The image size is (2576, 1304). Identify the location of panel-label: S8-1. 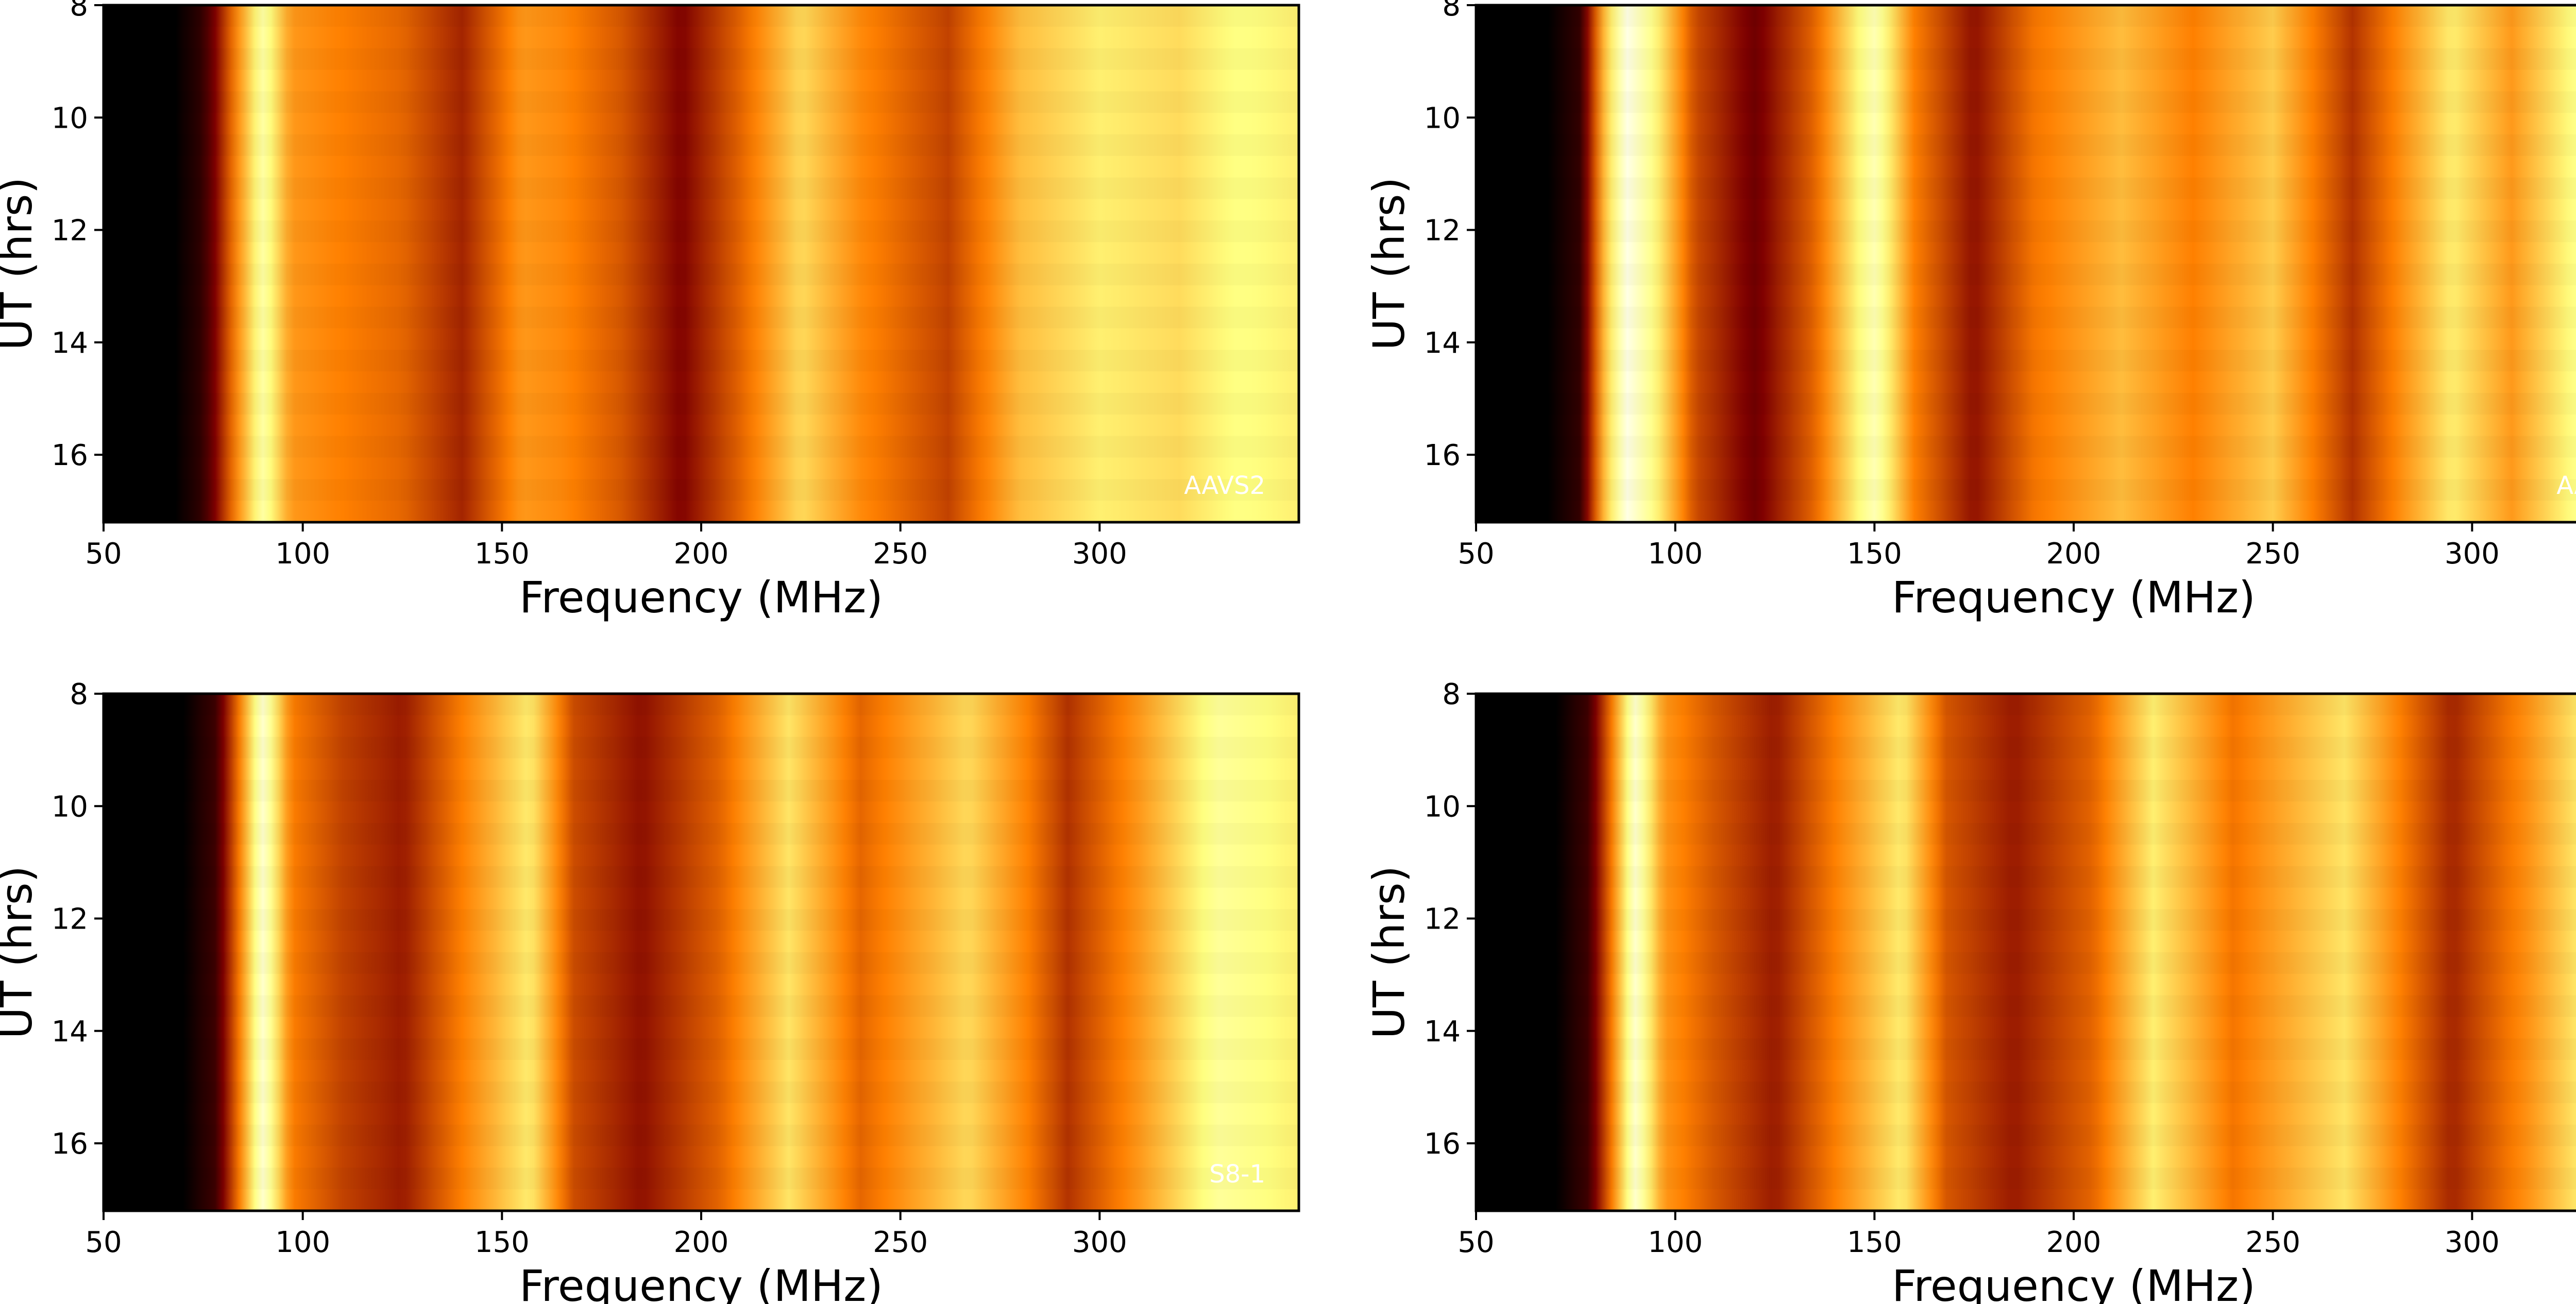
(1237, 1174).